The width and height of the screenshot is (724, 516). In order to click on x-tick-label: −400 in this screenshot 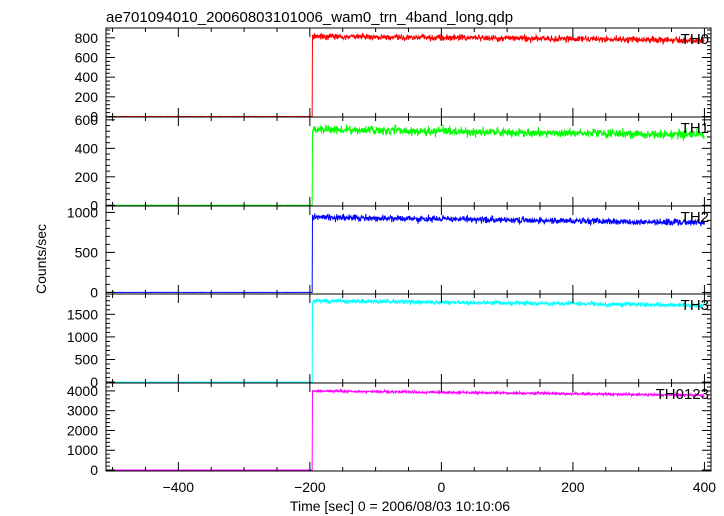, I will do `click(179, 487)`.